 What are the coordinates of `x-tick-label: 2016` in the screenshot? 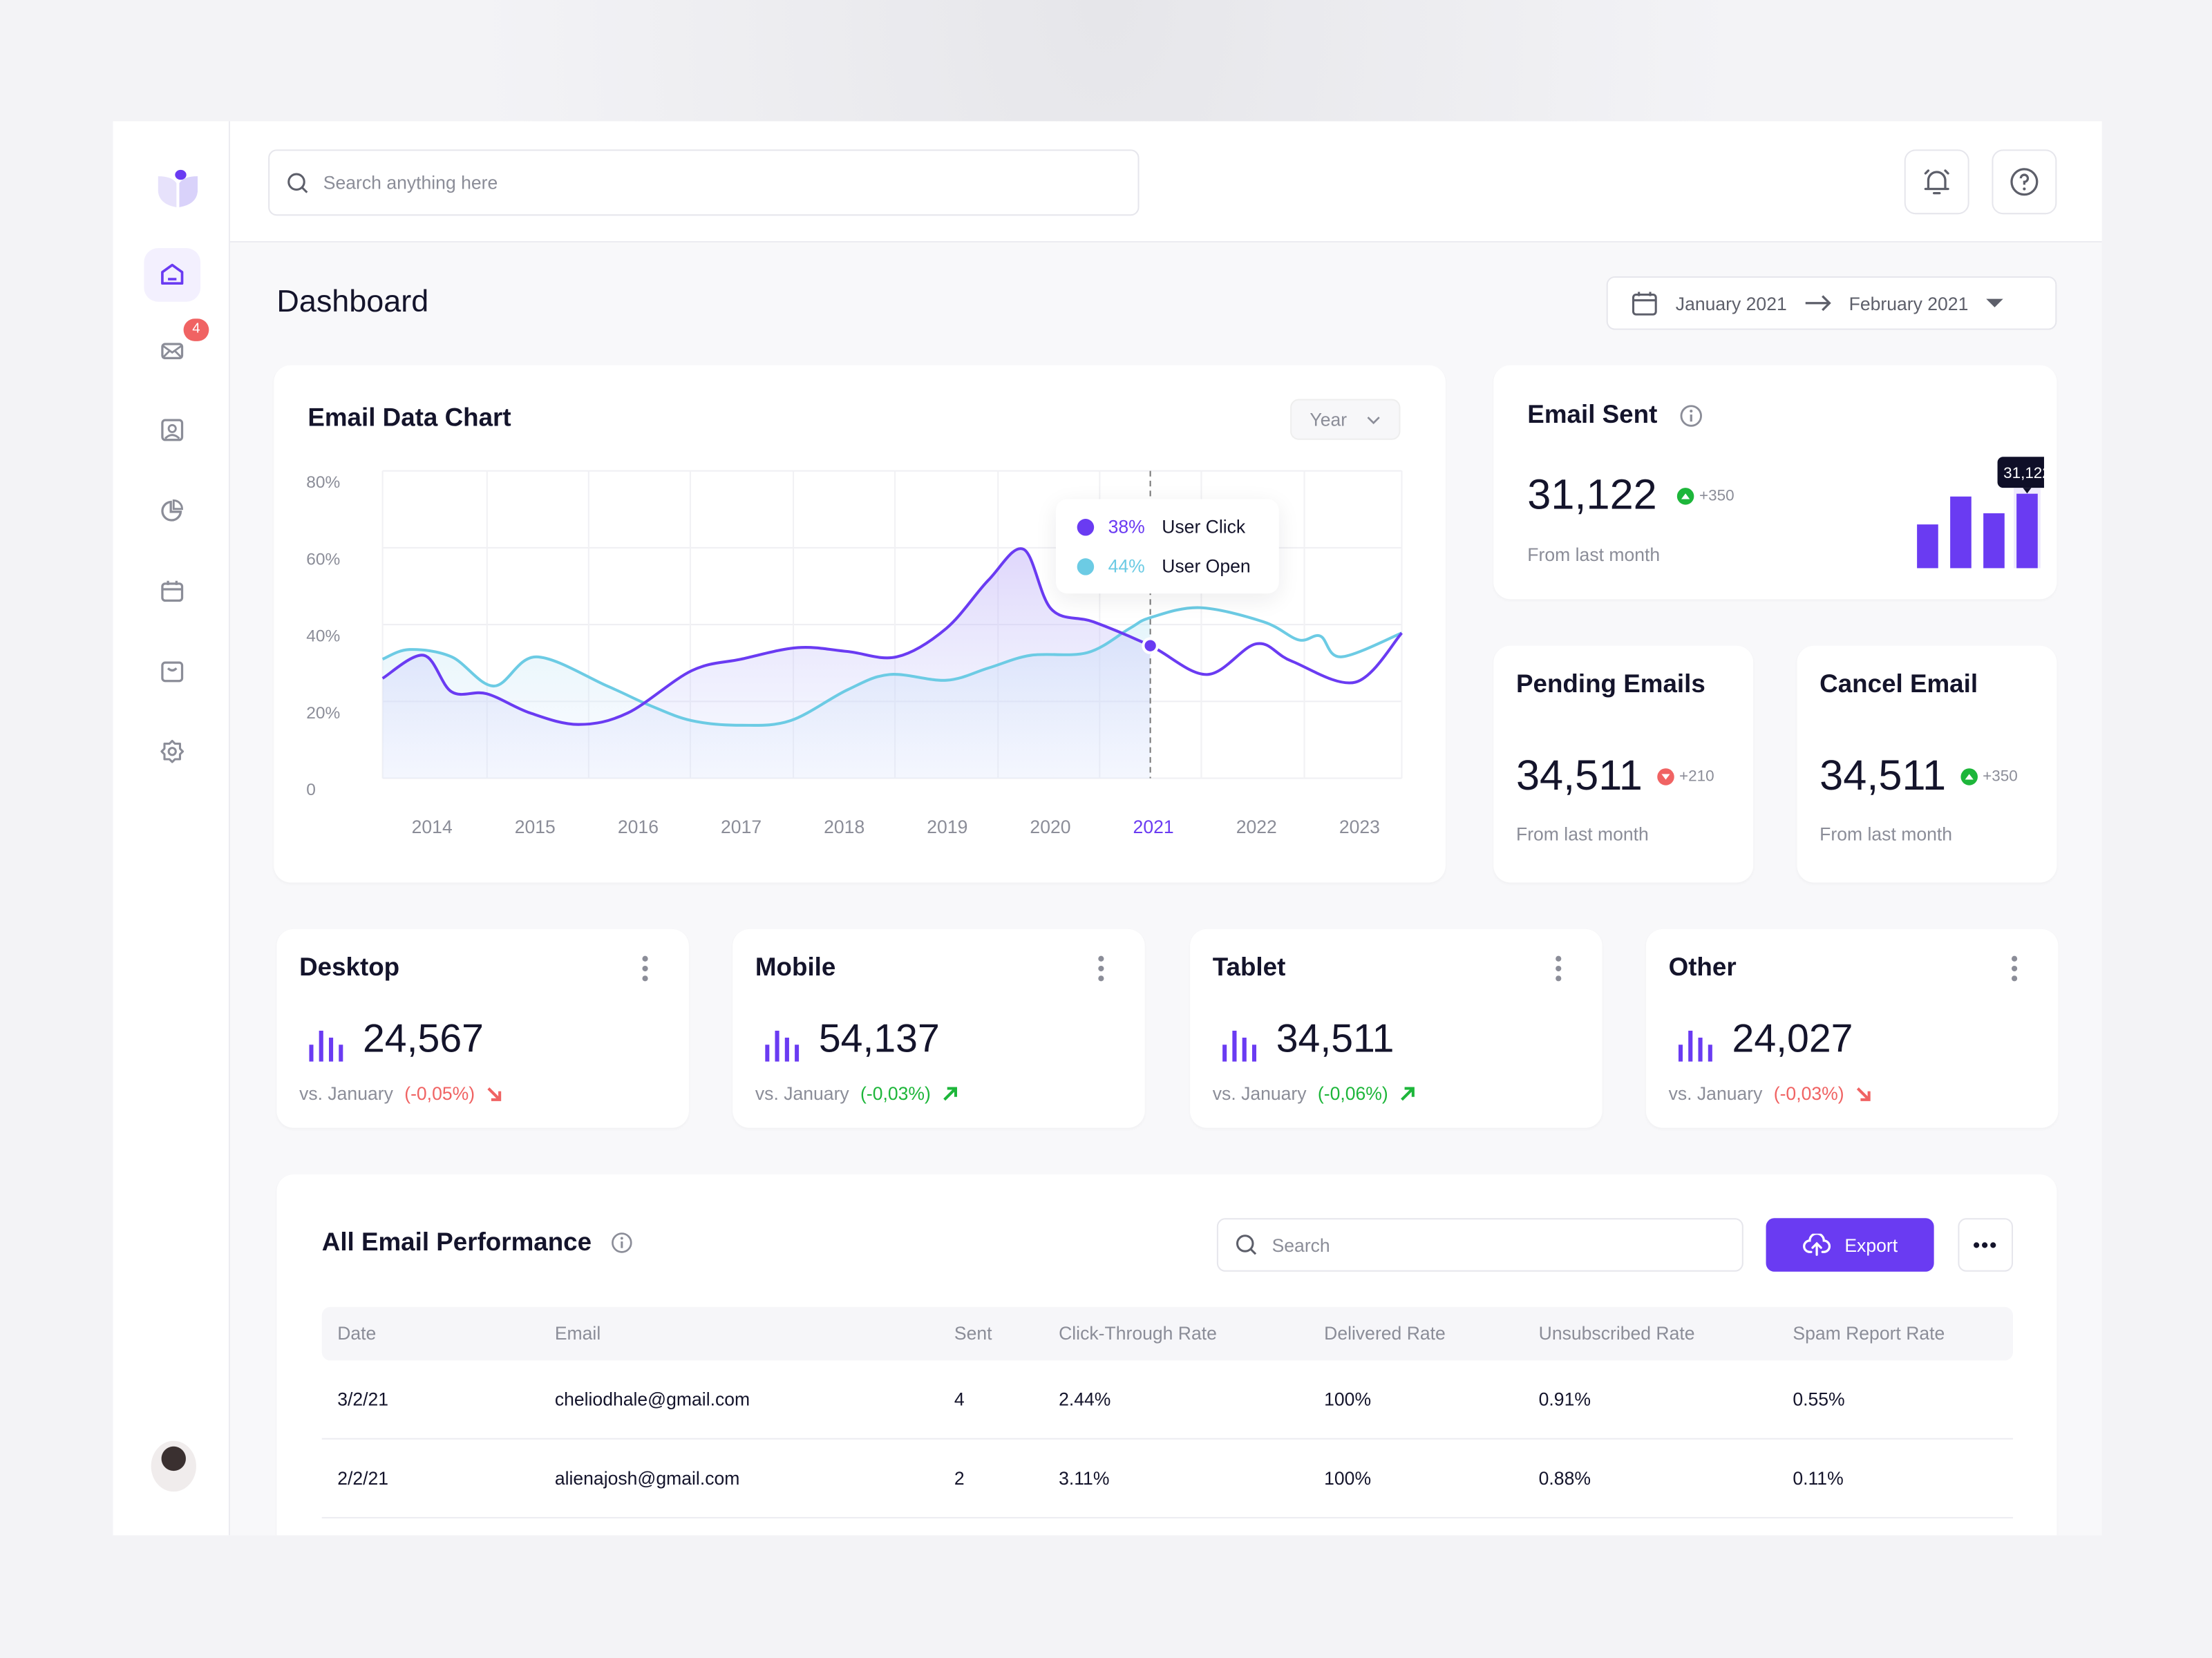 It's located at (638, 827).